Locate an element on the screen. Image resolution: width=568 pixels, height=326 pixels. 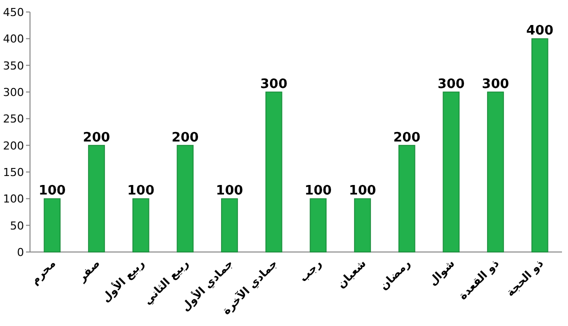
y-tick-label: 450 is located at coordinates (13, 12).